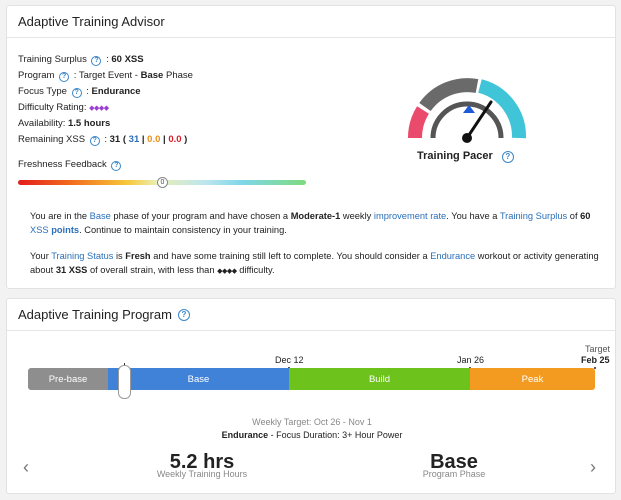 Image resolution: width=621 pixels, height=500 pixels. Describe the element at coordinates (71, 269) in the screenshot. I see `text: 31 XSS` at that location.